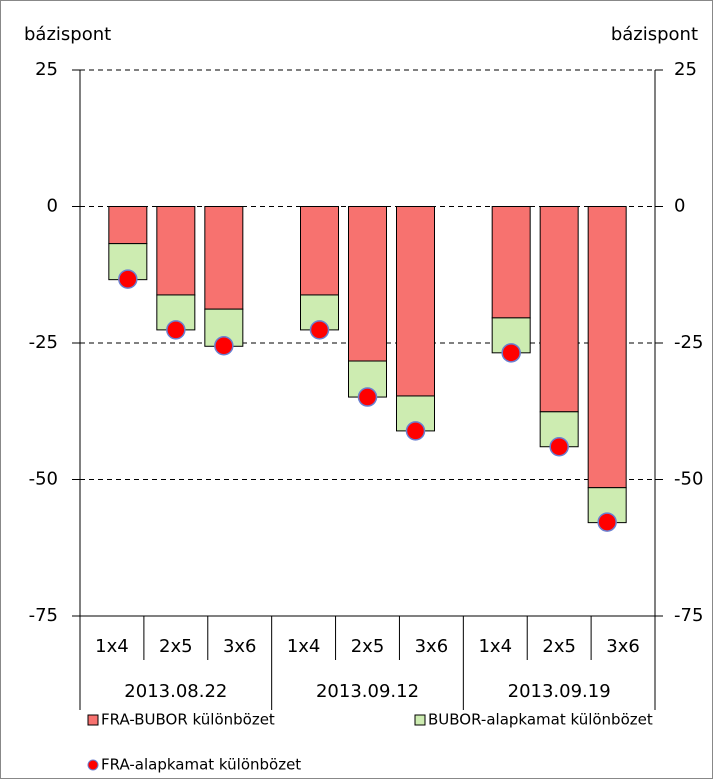  I want to click on group-label: 2013.09.12, so click(367, 691).